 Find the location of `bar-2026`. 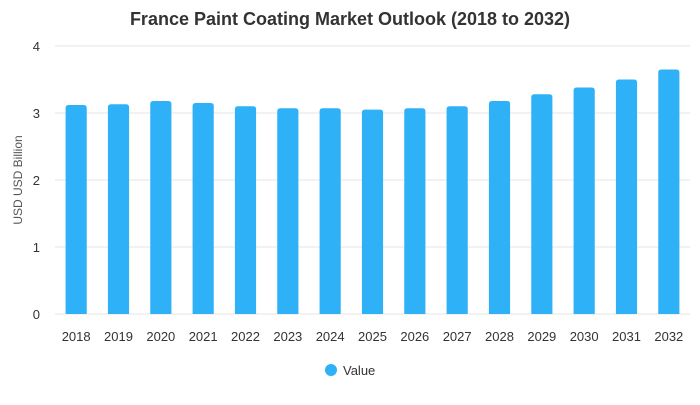

bar-2026 is located at coordinates (415, 211).